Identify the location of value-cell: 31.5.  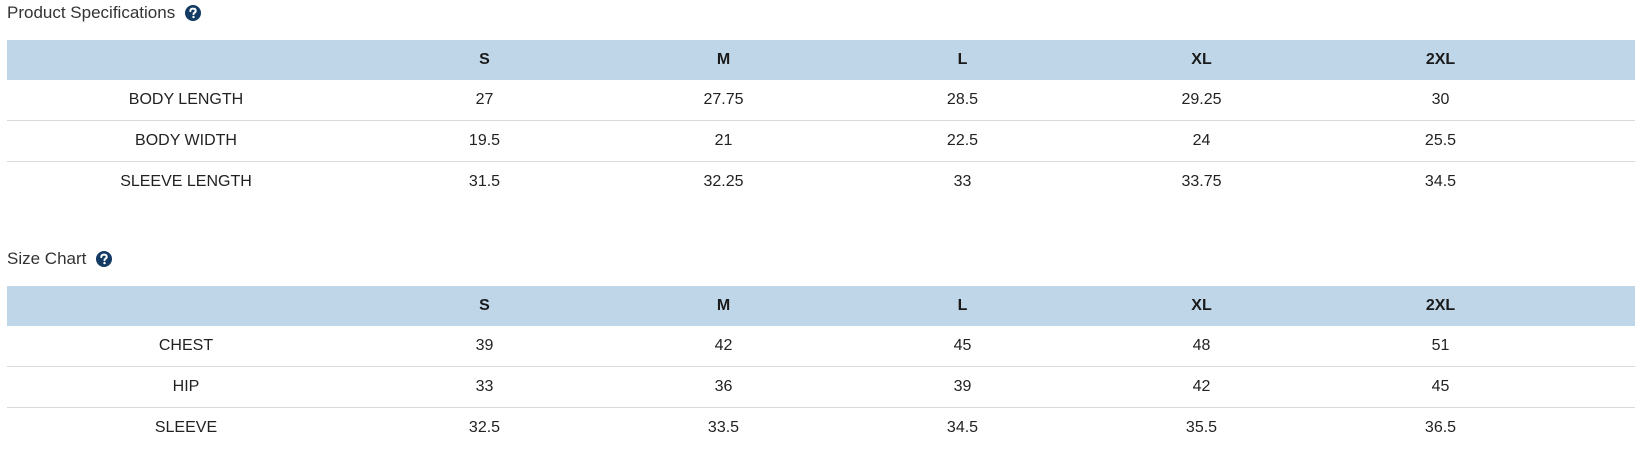
(484, 181).